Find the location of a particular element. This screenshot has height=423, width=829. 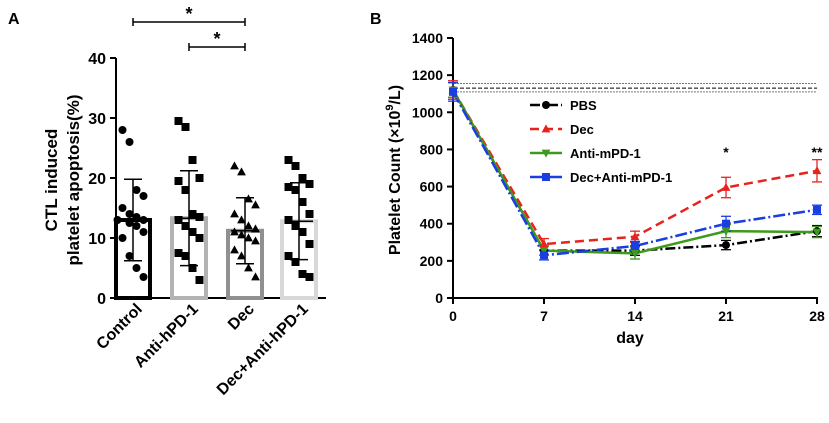

panel-a-ylabel-line2: platelet apoptosis(%) is located at coordinates (73, 180).